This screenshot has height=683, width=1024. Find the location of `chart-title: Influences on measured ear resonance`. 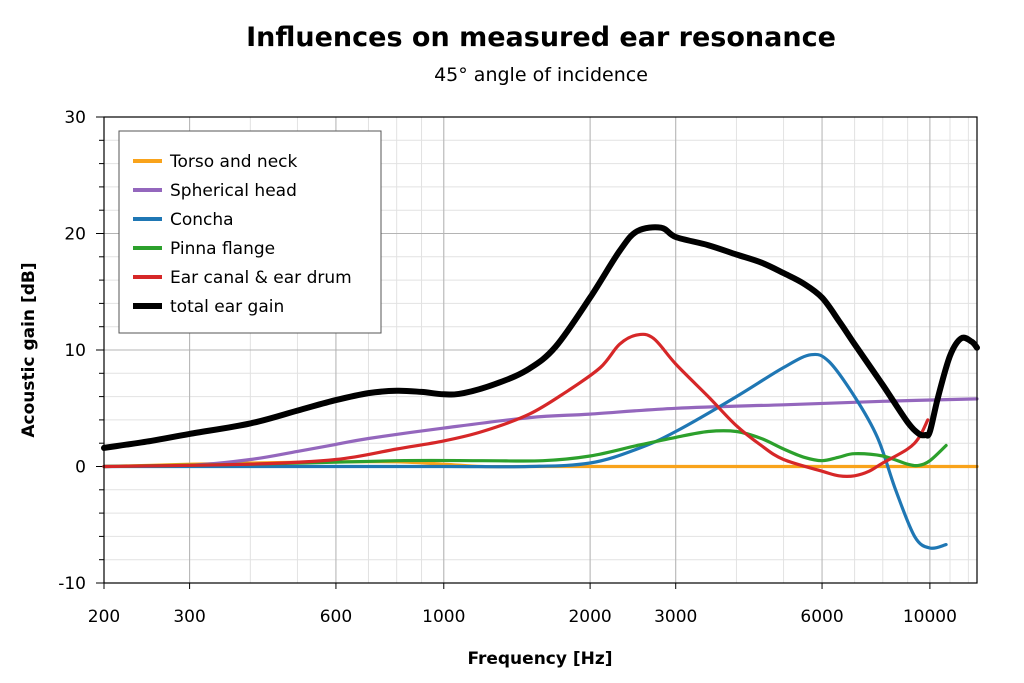

chart-title: Influences on measured ear resonance is located at coordinates (541, 37).